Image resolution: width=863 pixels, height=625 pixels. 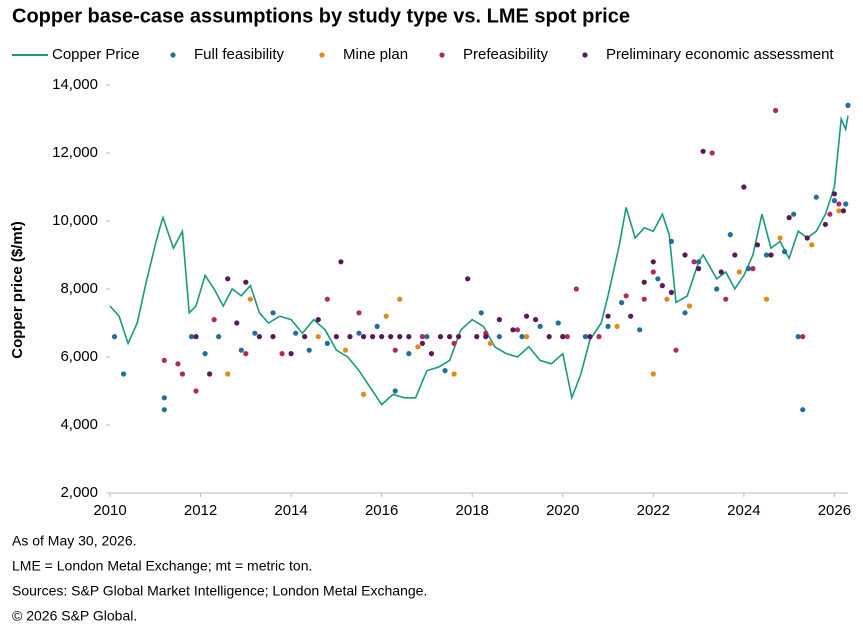 I want to click on x-tick-label: 2024, so click(x=743, y=510).